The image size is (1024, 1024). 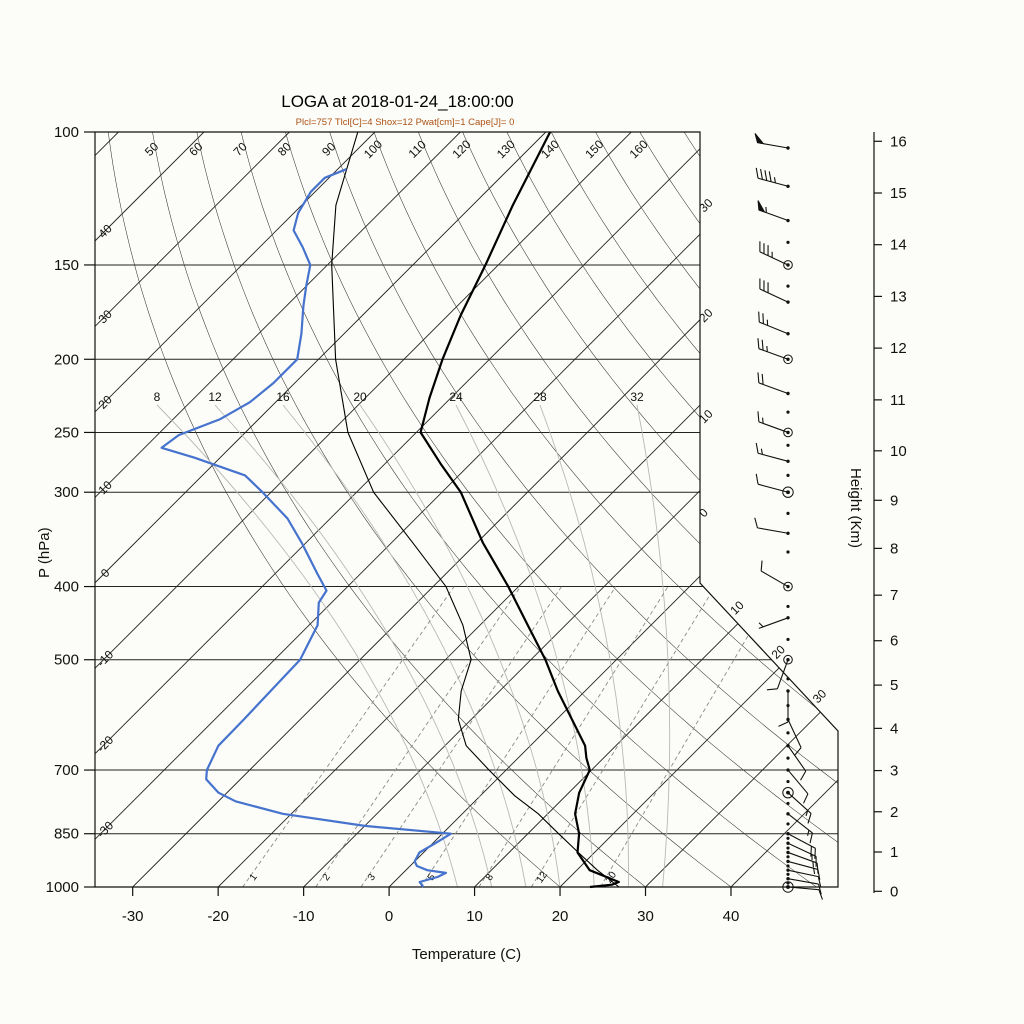 What do you see at coordinates (285, 149) in the screenshot?
I see `svg-text: 80` at bounding box center [285, 149].